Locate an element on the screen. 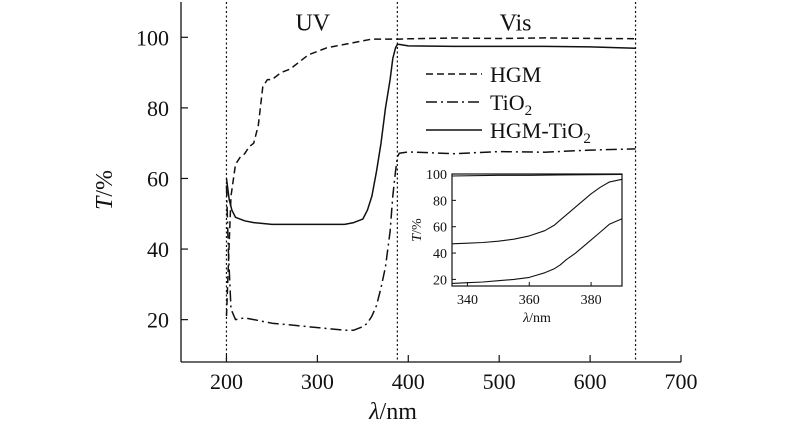 This screenshot has height=437, width=800. legend-label: HGM-TiO2 is located at coordinates (540, 132).